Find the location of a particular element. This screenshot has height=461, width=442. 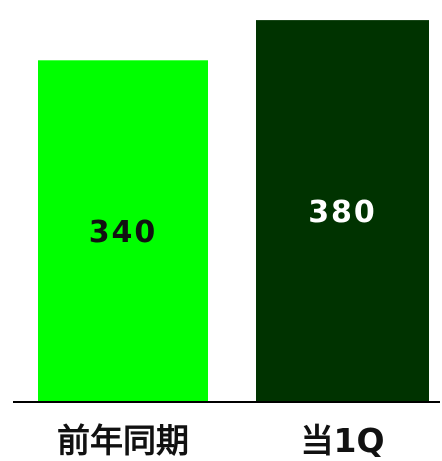

category-label-1: 前年同期 is located at coordinates (123, 440).